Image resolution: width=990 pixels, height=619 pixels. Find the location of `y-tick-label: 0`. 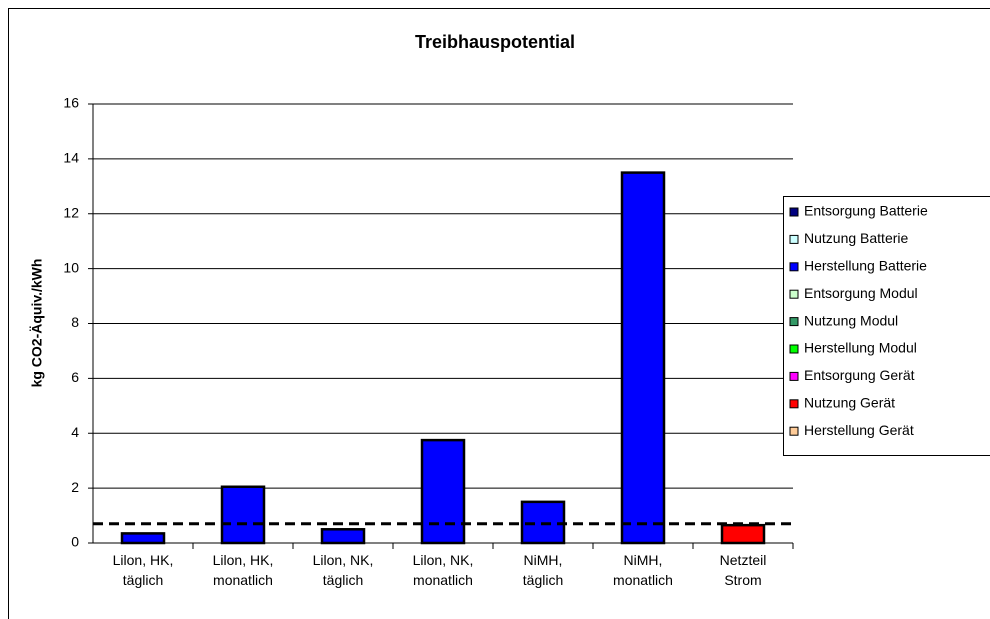

y-tick-label: 0 is located at coordinates (75, 542).